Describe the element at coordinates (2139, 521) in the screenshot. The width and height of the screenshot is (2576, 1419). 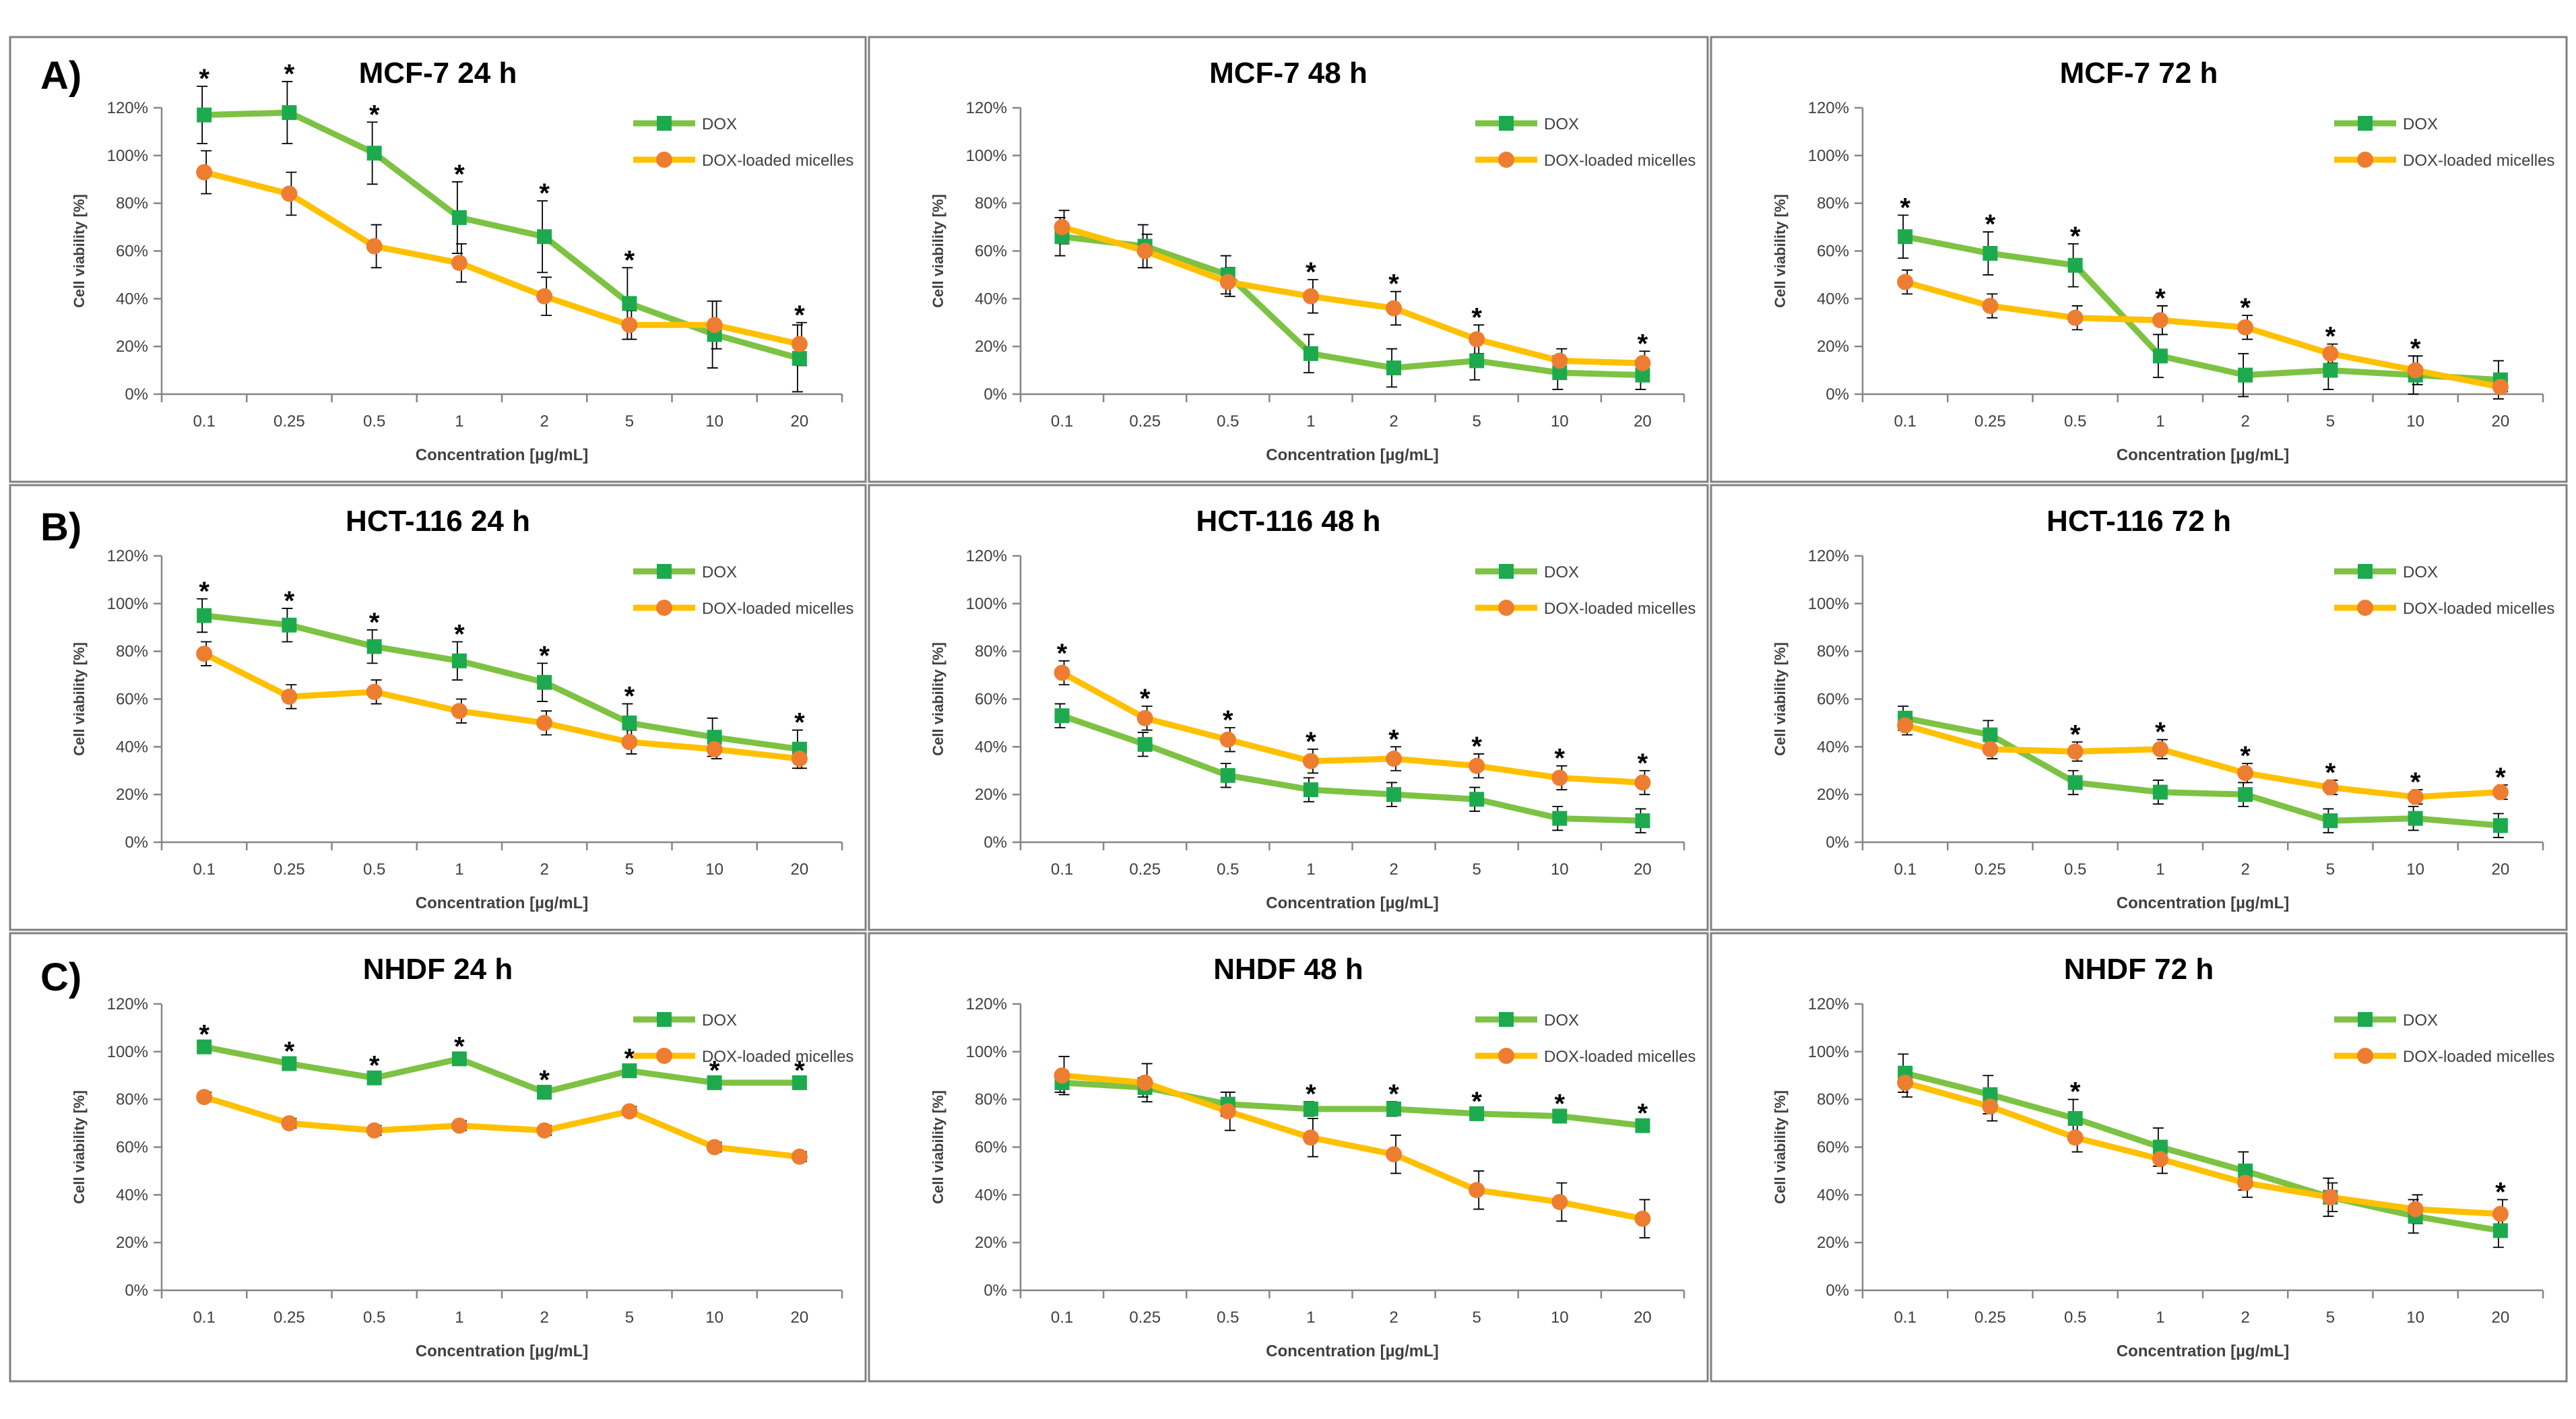
I see `chart-title: HCT-116 72 h` at that location.